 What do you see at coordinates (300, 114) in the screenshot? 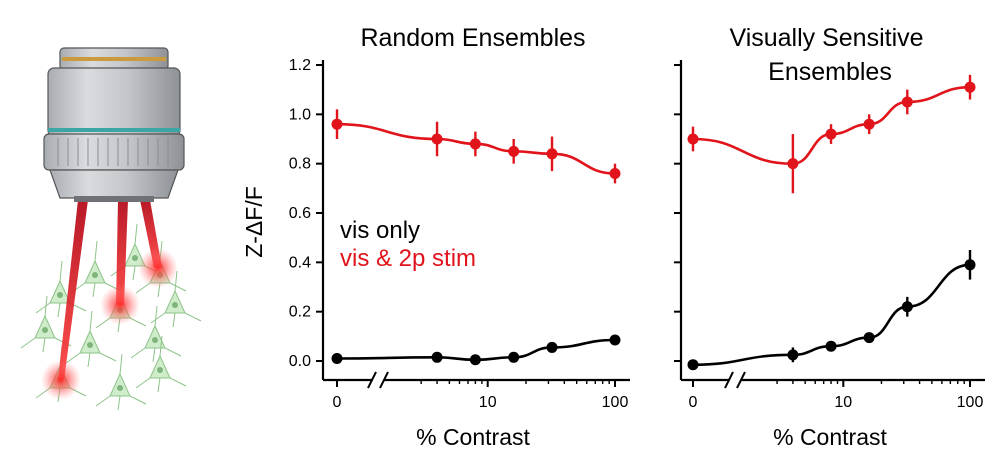
I see `y-tick-label: 1.0` at bounding box center [300, 114].